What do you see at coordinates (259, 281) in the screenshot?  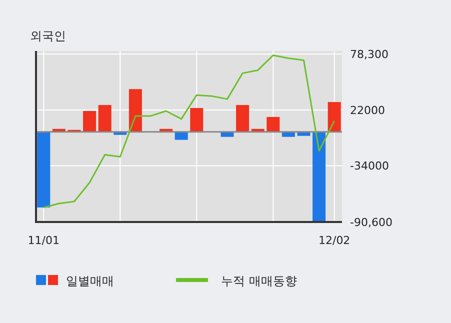 I see `legend-label: 누적 매매동향` at bounding box center [259, 281].